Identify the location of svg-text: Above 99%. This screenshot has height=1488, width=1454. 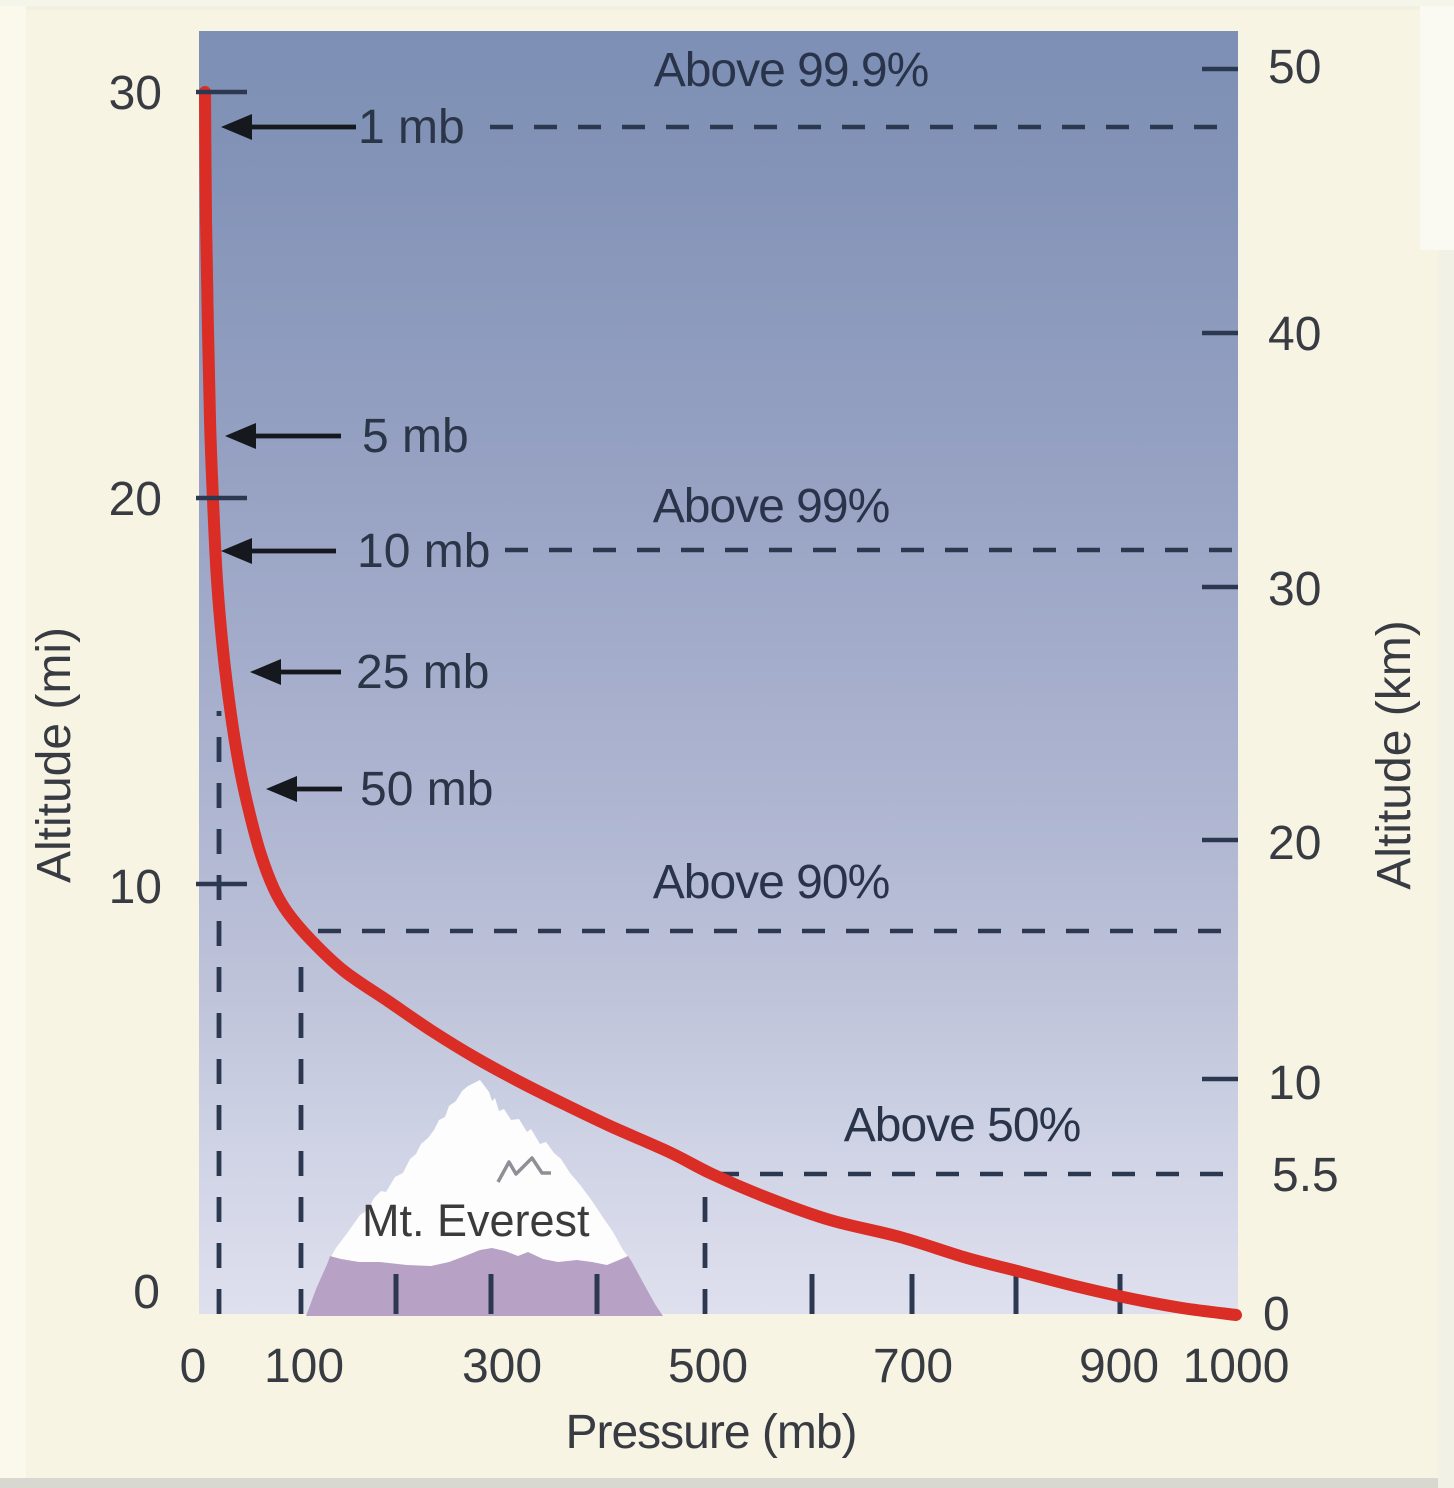
(771, 506).